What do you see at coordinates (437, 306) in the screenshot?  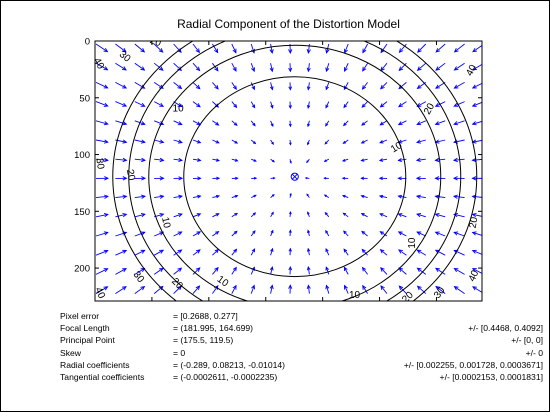 I see `x-tick-label: 300` at bounding box center [437, 306].